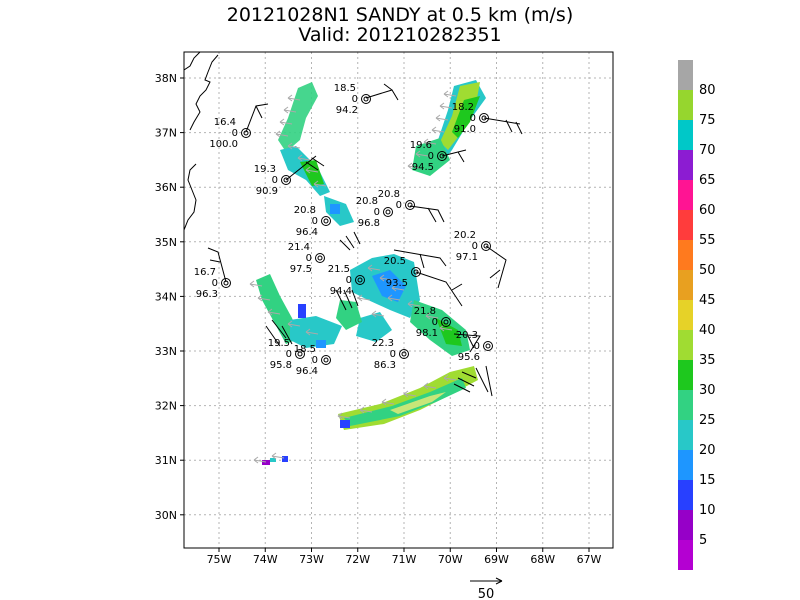 The width and height of the screenshot is (800, 600). I want to click on colorbar: 80 75 70 65 60 55 50 45 40 35 30 25 20 15 10 5, so click(697, 315).